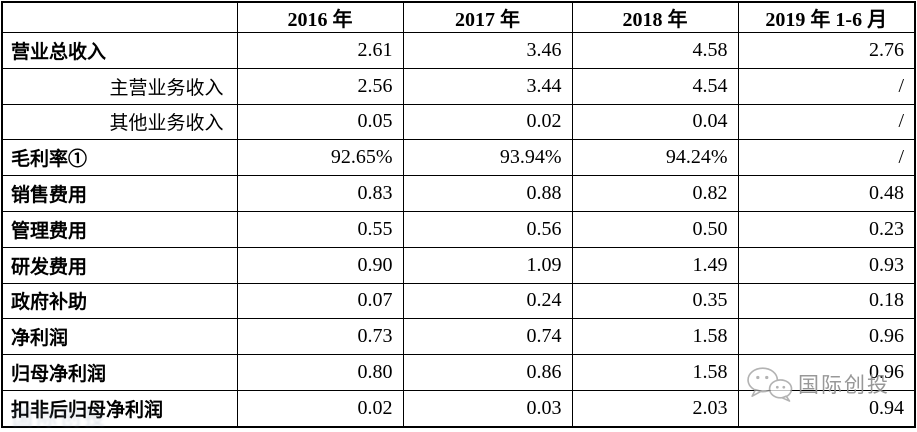 The image size is (917, 432). I want to click on column-header: 2018 年, so click(655, 17).